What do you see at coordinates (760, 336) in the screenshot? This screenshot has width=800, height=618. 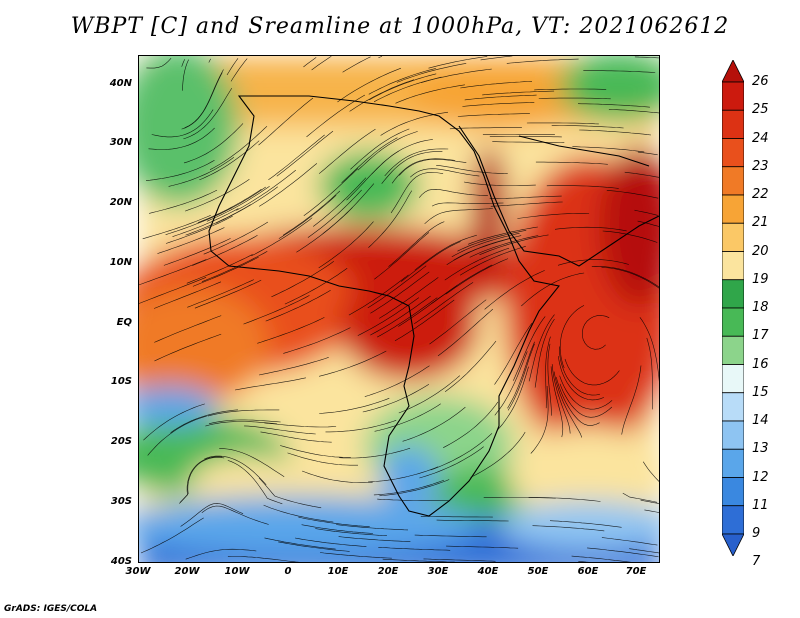 I see `colorbar-level-label: 17` at bounding box center [760, 336].